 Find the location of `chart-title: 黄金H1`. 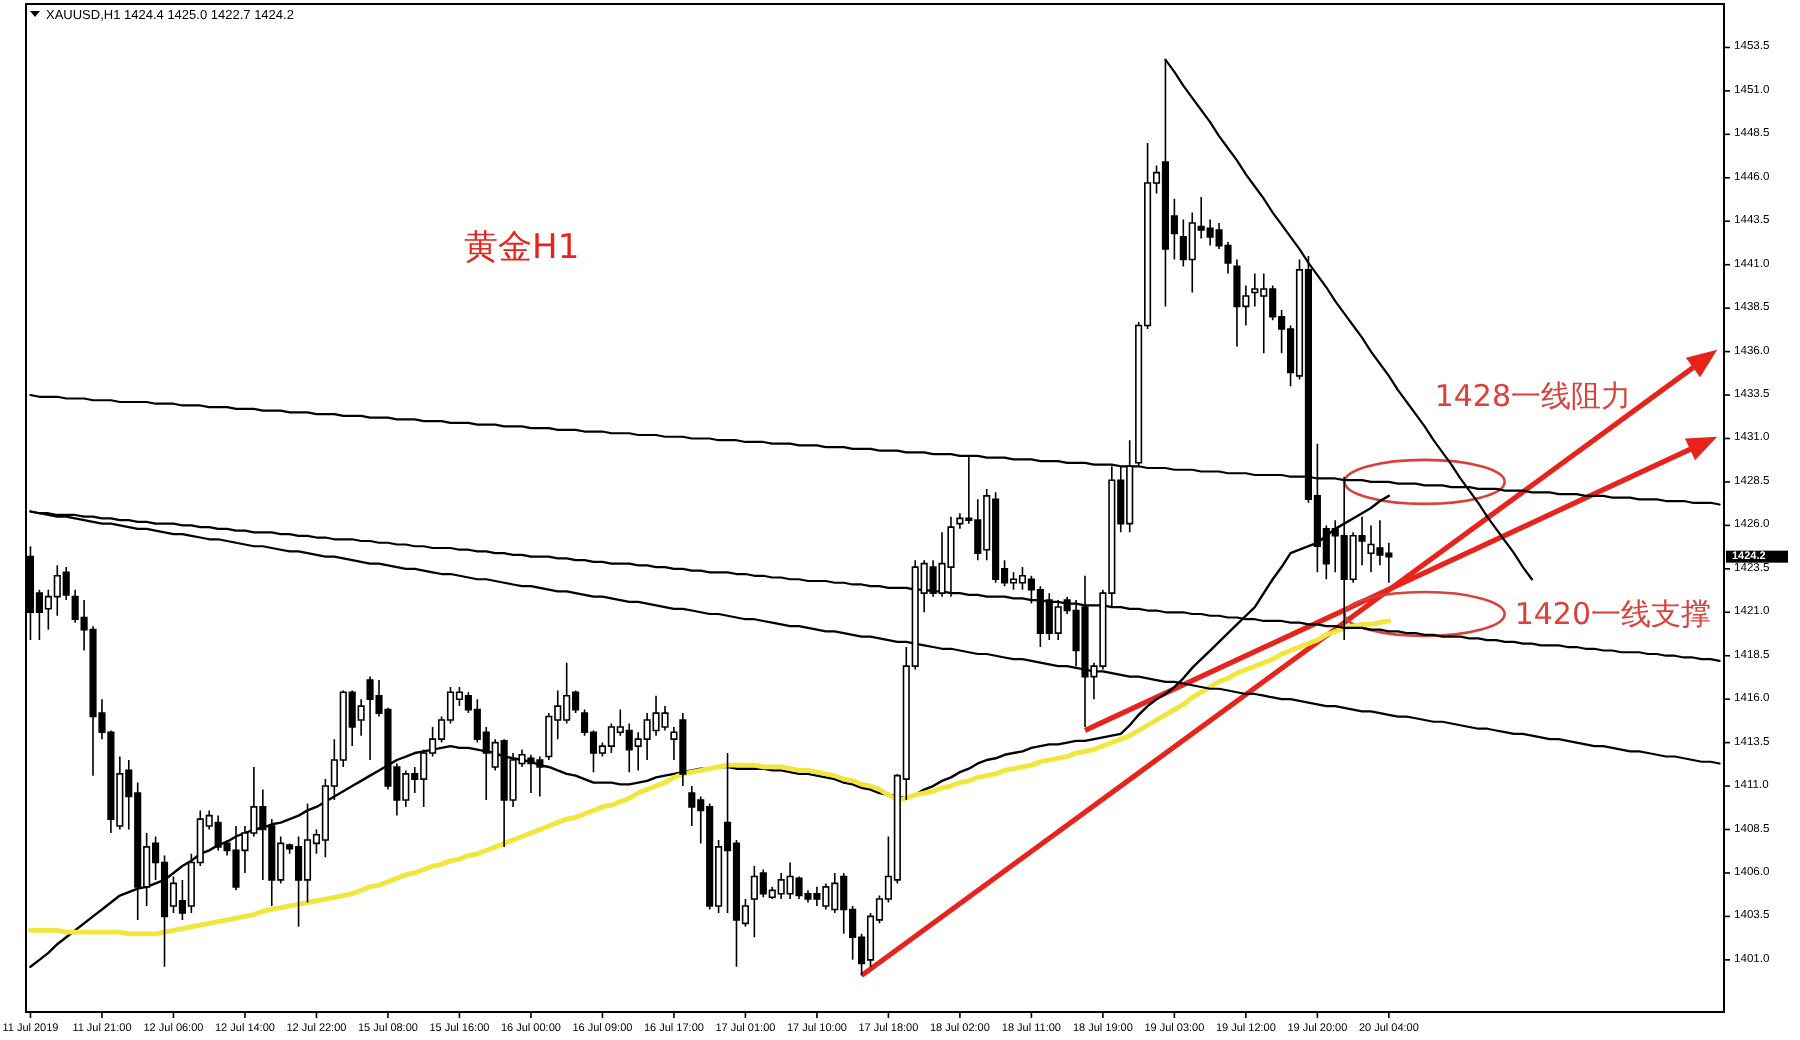

chart-title: 黄金H1 is located at coordinates (522, 248).